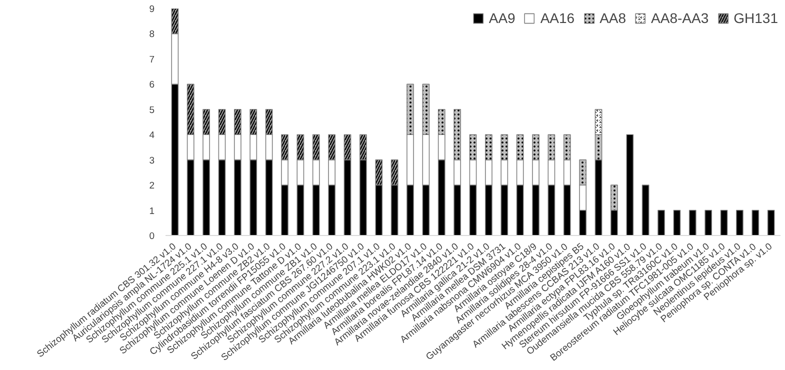 Image resolution: width=785 pixels, height=370 pixels. Describe the element at coordinates (152, 85) in the screenshot. I see `y-tick-label: 6` at that location.